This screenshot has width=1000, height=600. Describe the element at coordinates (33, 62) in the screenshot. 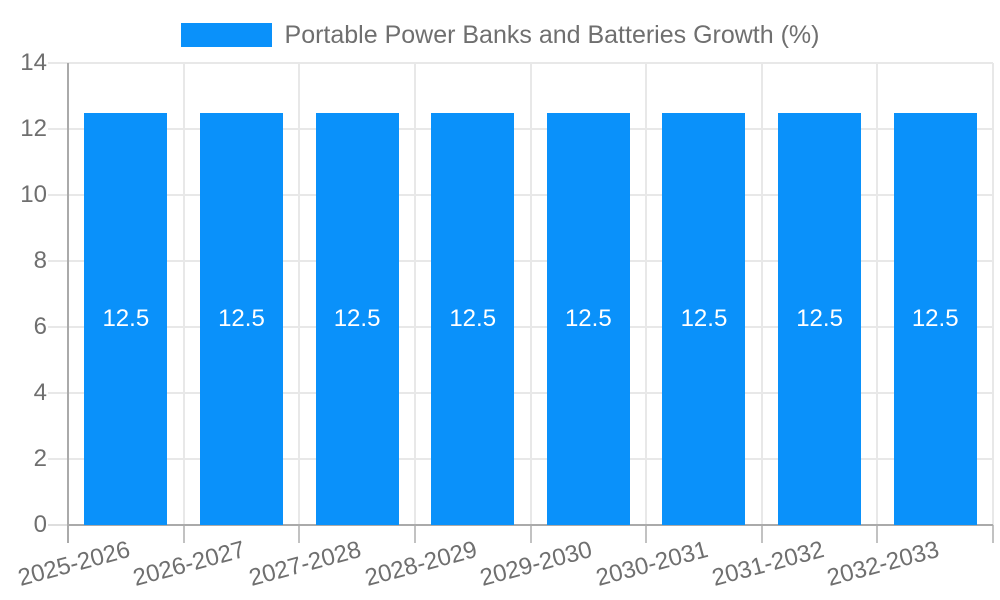

I see `y-tick-label: 14` at that location.